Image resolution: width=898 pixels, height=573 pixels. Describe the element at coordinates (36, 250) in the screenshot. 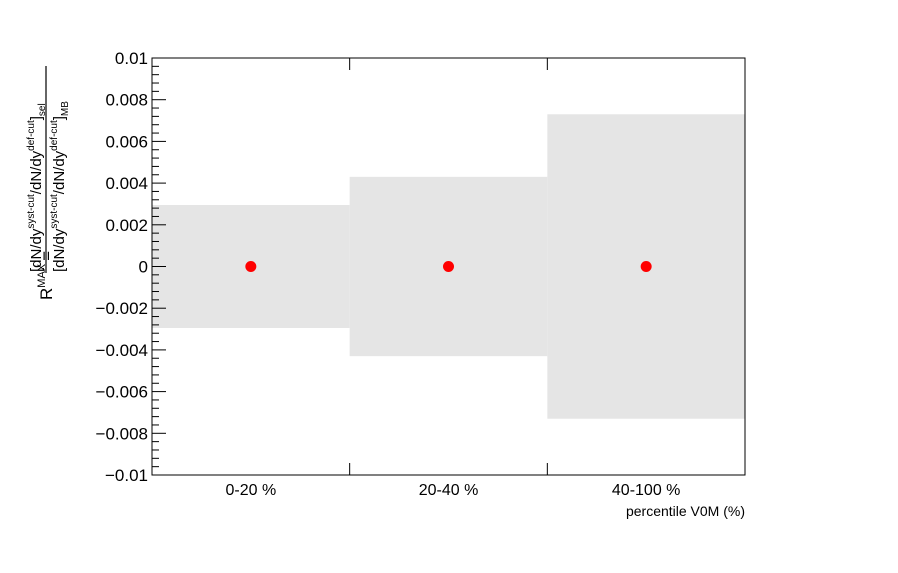

I see `y-num-a: [dN/dy` at that location.